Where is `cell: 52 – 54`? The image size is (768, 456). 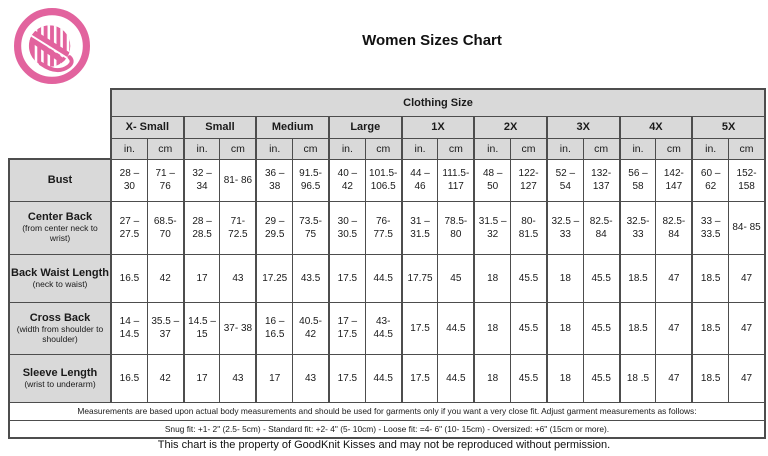 cell: 52 – 54 is located at coordinates (564, 180).